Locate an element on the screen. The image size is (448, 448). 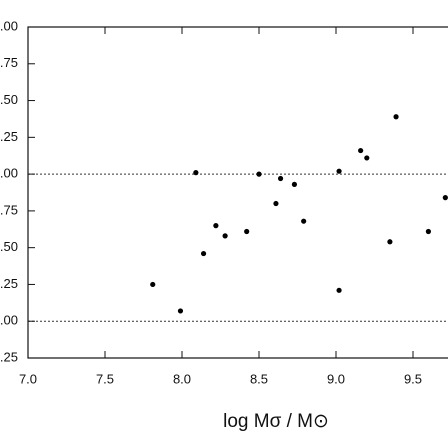
y-tick-label: 1.00 is located at coordinates (9, 173).